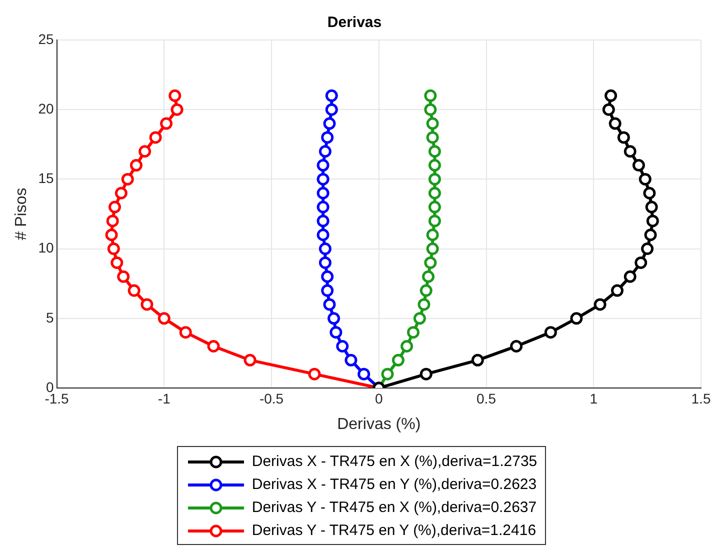 Image resolution: width=723 pixels, height=559 pixels. What do you see at coordinates (50, 317) in the screenshot?
I see `y-tick-label: 5` at bounding box center [50, 317].